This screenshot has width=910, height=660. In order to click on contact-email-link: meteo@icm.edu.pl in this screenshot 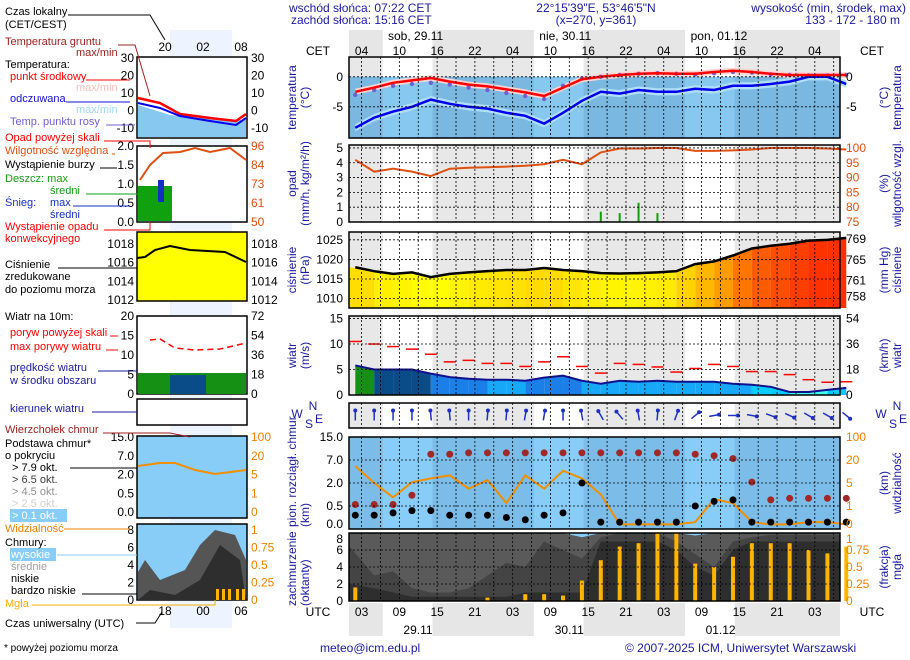, I will do `click(370, 648)`.